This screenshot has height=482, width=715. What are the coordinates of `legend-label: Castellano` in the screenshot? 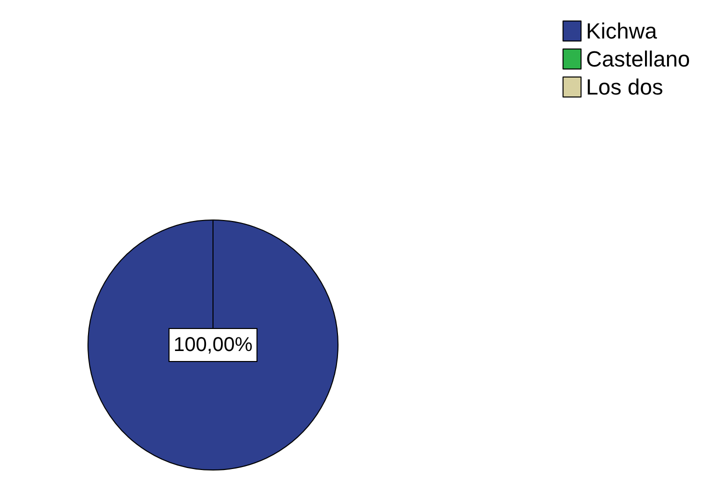 It's located at (638, 59).